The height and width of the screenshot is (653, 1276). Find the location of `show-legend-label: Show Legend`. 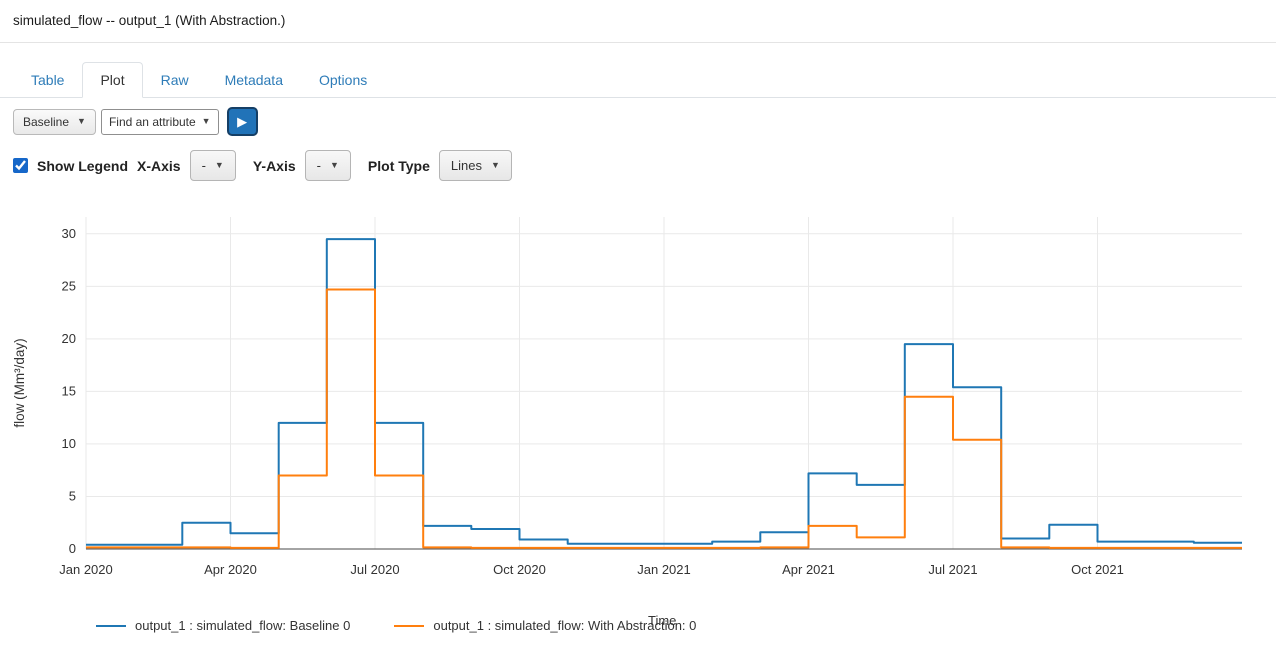

show-legend-label: Show Legend is located at coordinates (82, 165).